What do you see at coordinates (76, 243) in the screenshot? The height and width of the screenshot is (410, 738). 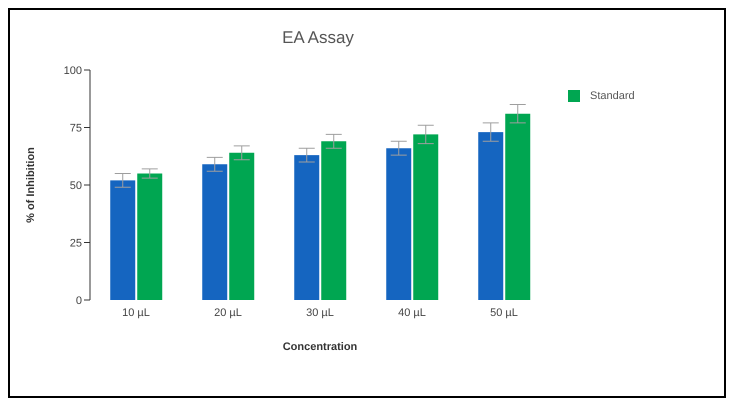 I see `y-tick-label: 25` at bounding box center [76, 243].